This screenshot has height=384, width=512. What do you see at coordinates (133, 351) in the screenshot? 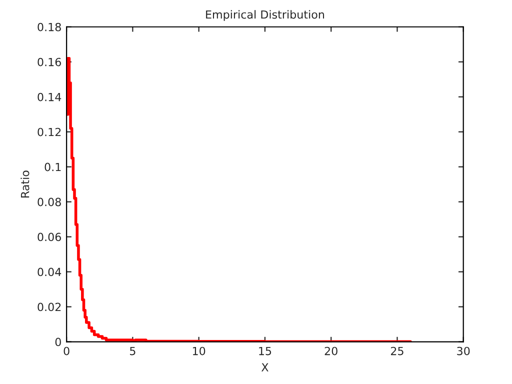
I see `x-tick-label: 5` at bounding box center [133, 351].